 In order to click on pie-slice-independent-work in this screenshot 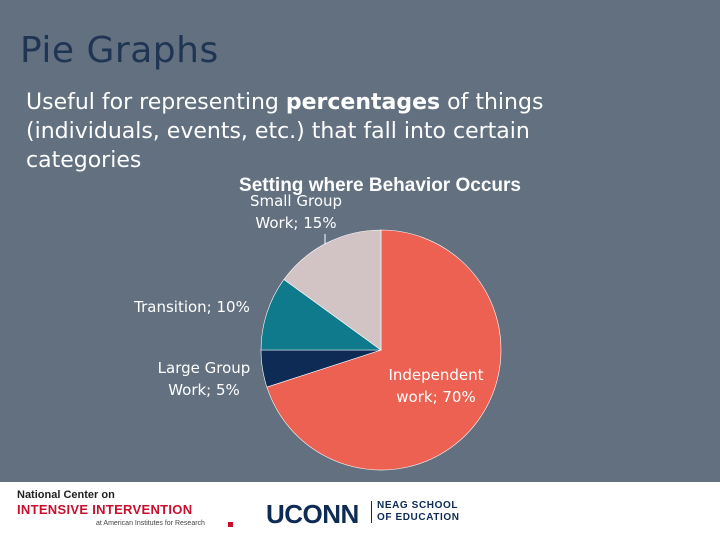, I will do `click(384, 350)`.